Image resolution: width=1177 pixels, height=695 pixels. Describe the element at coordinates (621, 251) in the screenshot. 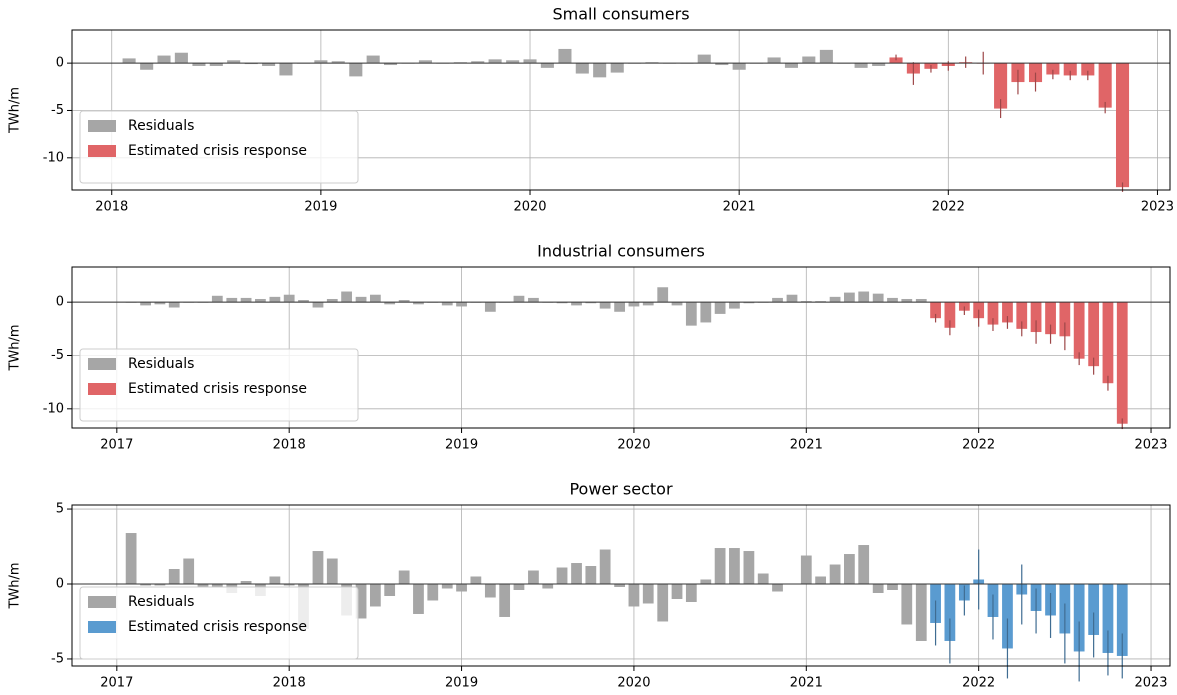

I see `panel-title: Industrial consumers` at that location.